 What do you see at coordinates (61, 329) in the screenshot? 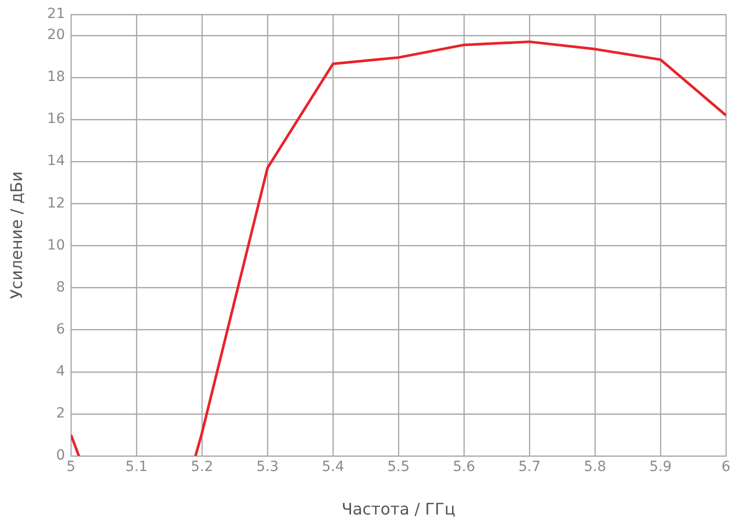
I see `y-tick-label: 6` at bounding box center [61, 329].